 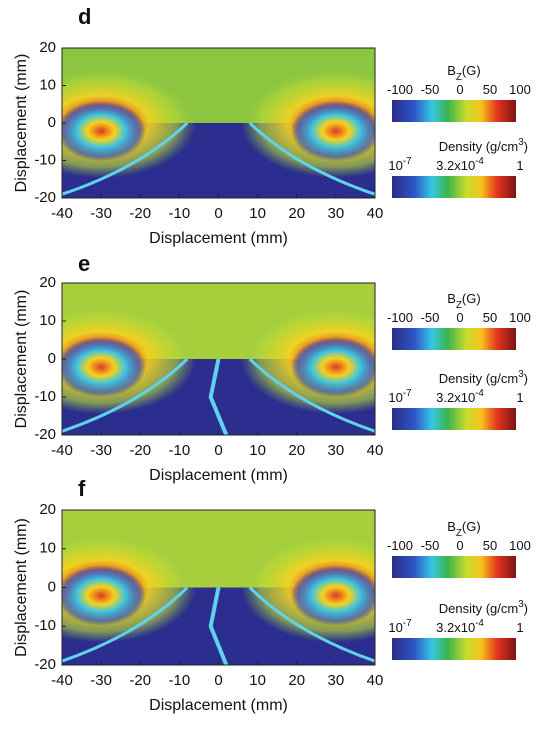 What do you see at coordinates (45, 664) in the screenshot?
I see `y-tick-label: -20` at bounding box center [45, 664].